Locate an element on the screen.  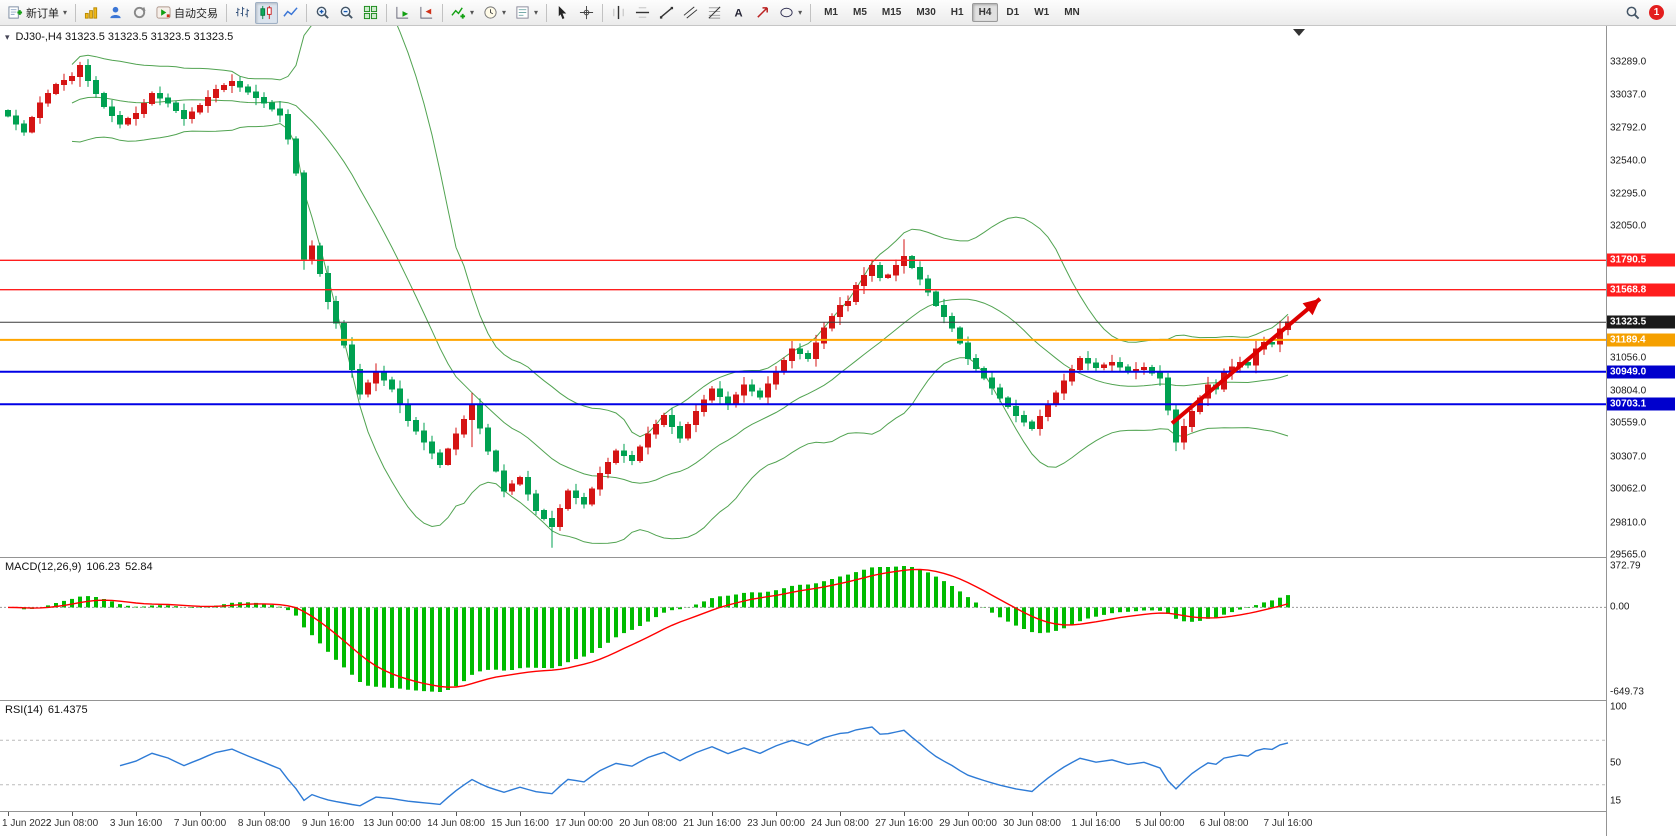
price-axis-label: 30559.0 is located at coordinates (1628, 423).